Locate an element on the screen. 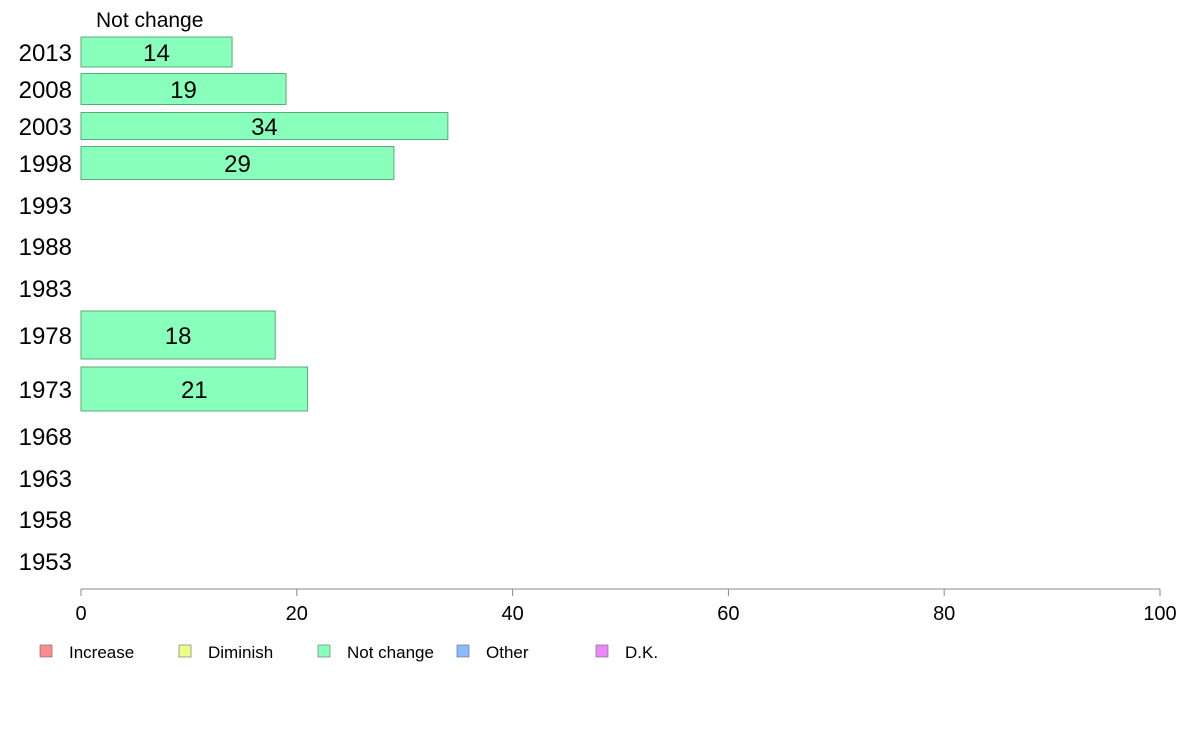  x-tick-label: 40 is located at coordinates (512, 614).